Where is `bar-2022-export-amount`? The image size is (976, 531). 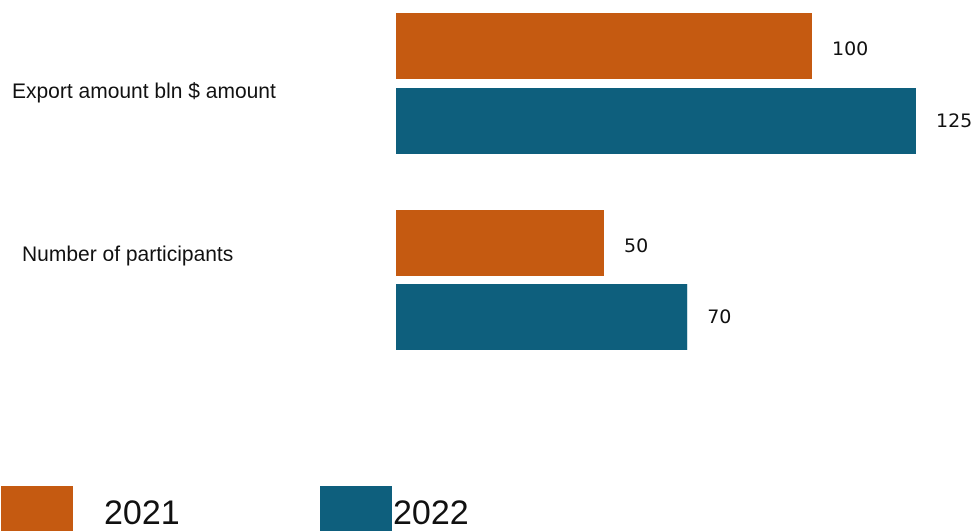 bar-2022-export-amount is located at coordinates (656, 121).